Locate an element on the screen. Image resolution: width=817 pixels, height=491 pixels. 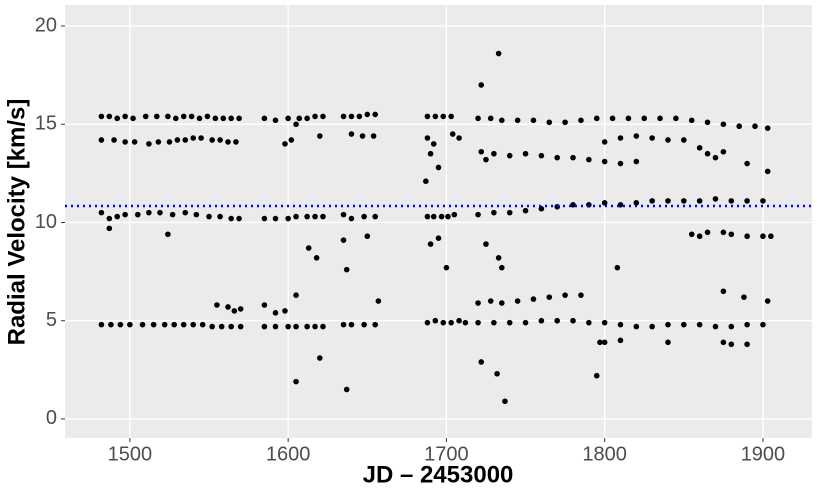
x-tick-label: 1500 is located at coordinates (130, 454).